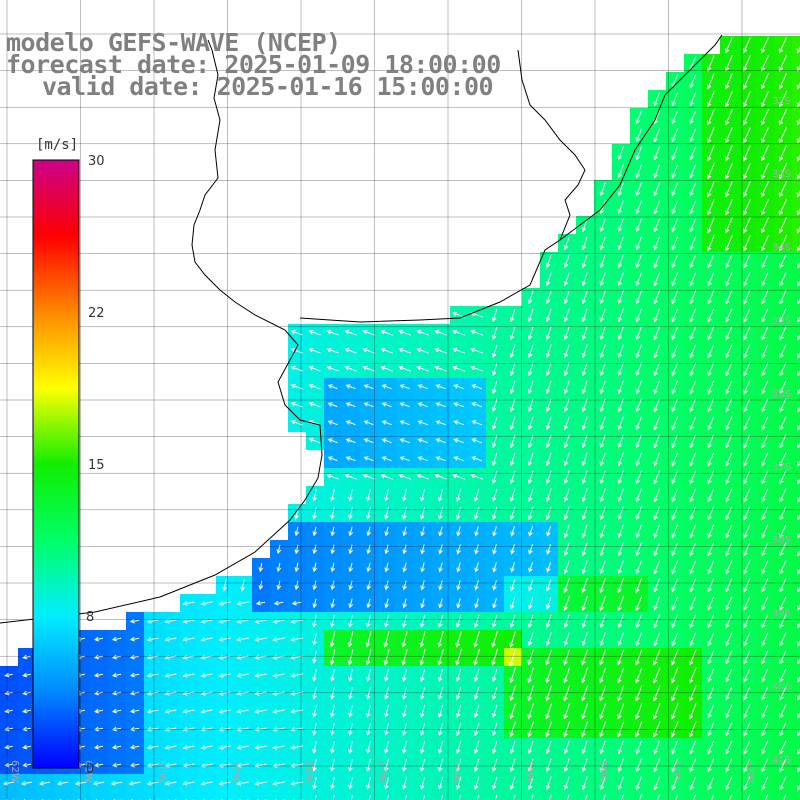  Describe the element at coordinates (382, 771) in the screenshot. I see `lon-label: 57W` at that location.